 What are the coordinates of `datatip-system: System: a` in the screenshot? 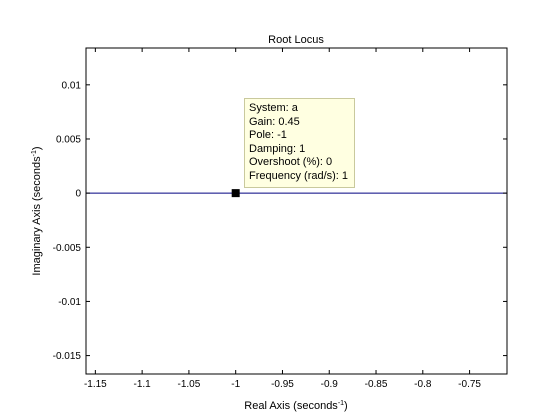 It's located at (273, 108).